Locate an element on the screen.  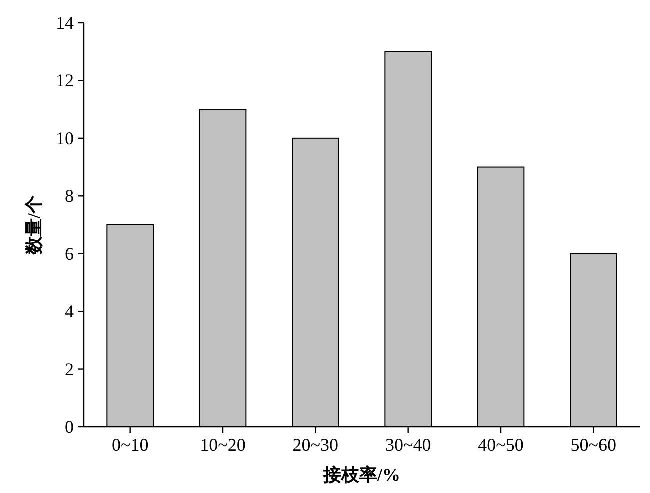
y-tick-label: 12 is located at coordinates (65, 80).